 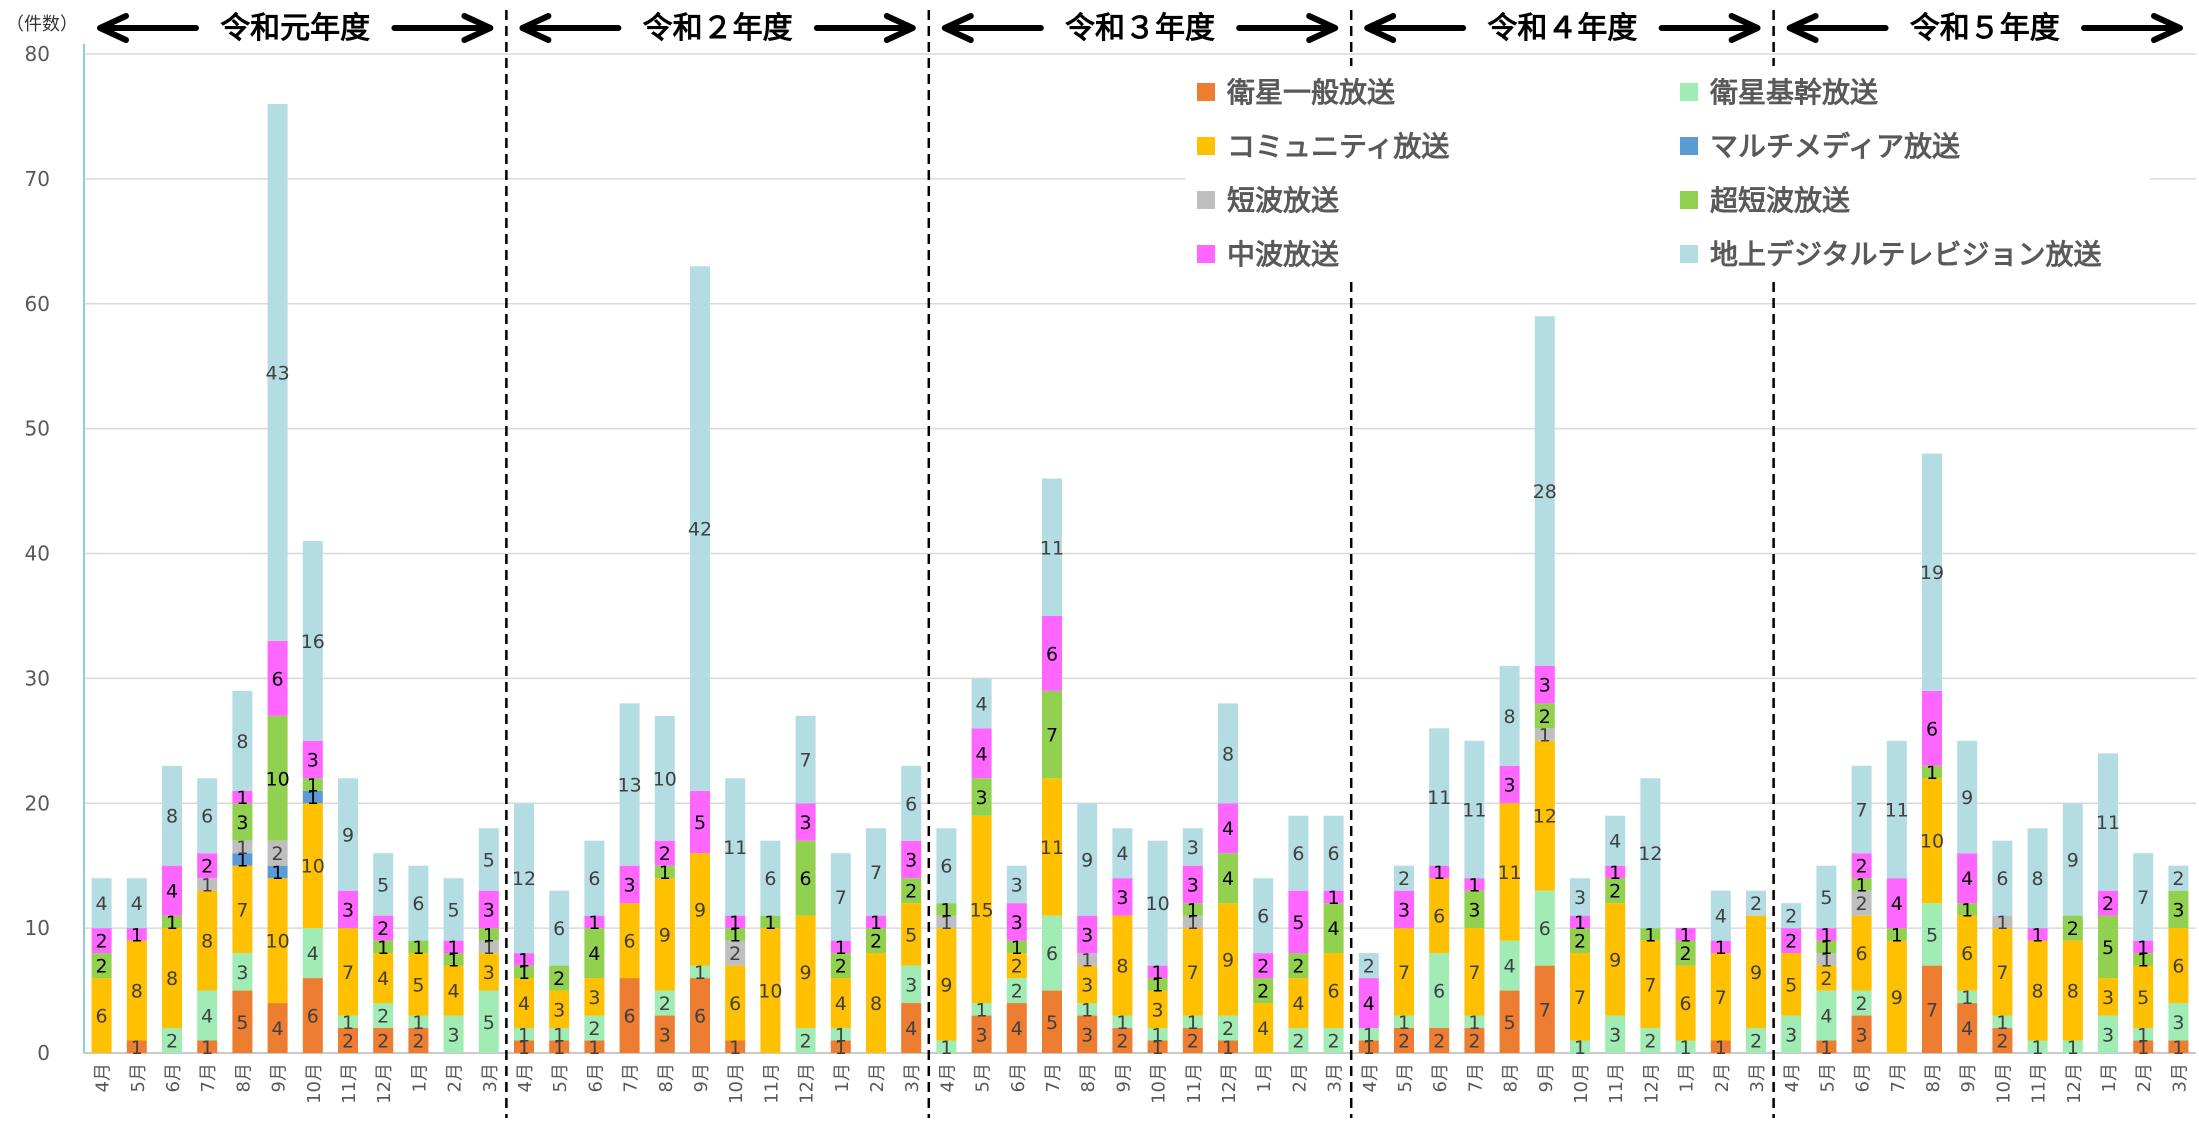 What do you see at coordinates (1932, 935) in the screenshot?
I see `data-label: 5` at bounding box center [1932, 935].